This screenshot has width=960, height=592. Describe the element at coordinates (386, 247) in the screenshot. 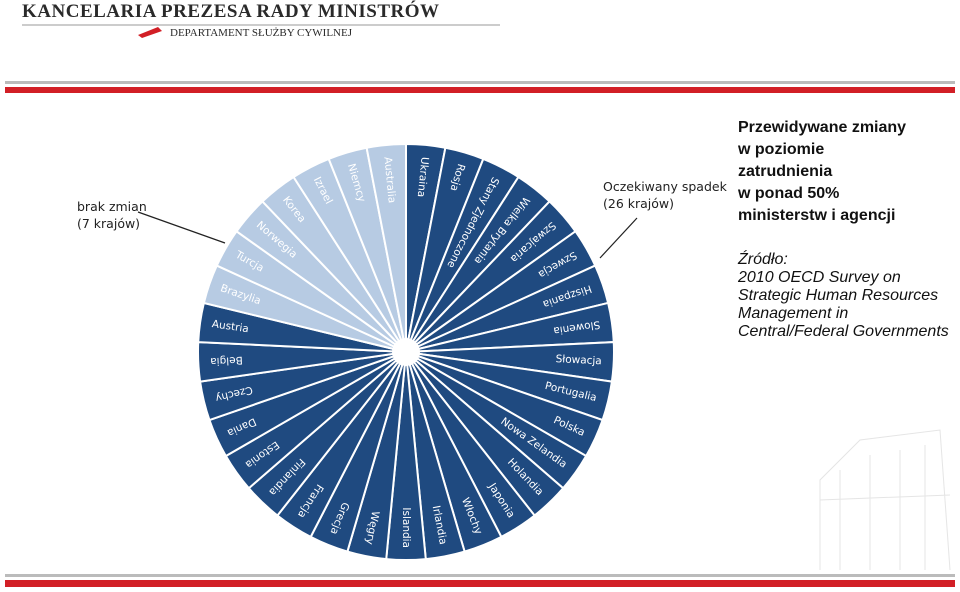

I see `slice` at that location.